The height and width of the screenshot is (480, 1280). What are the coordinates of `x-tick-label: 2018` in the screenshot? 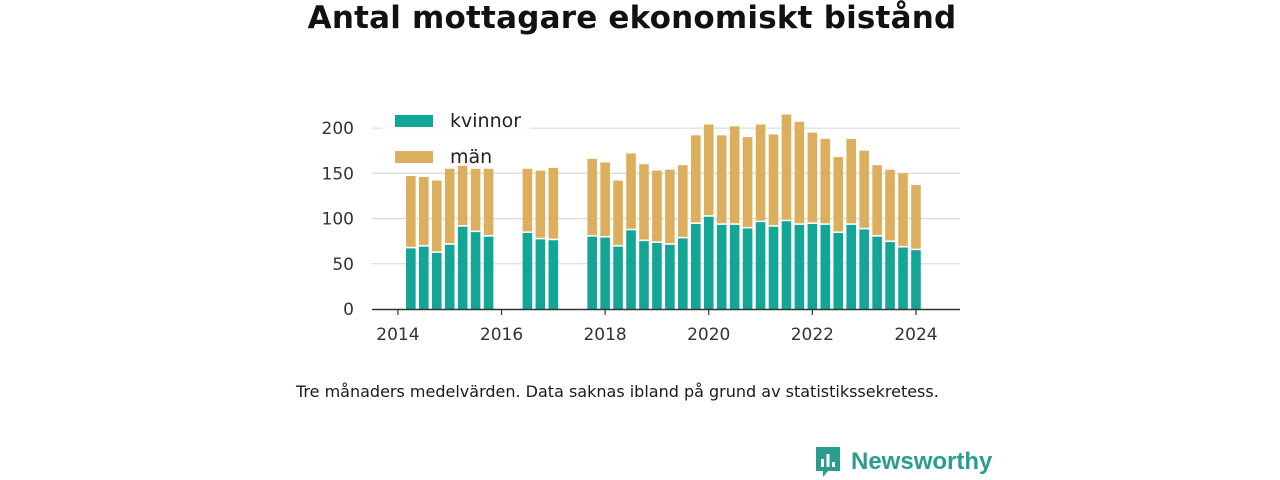 It's located at (604, 335).